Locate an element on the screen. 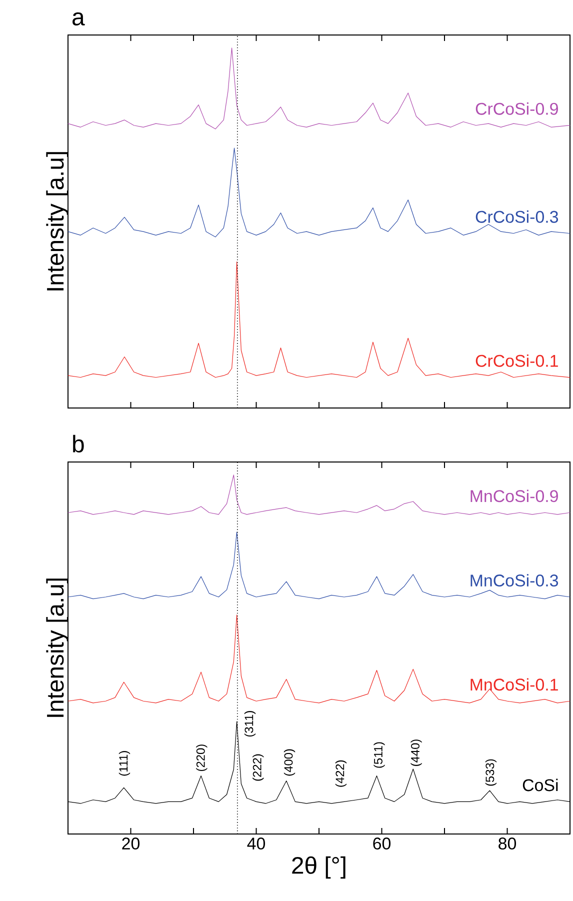 This screenshot has width=573, height=901. annotation: (533) is located at coordinates (491, 772).